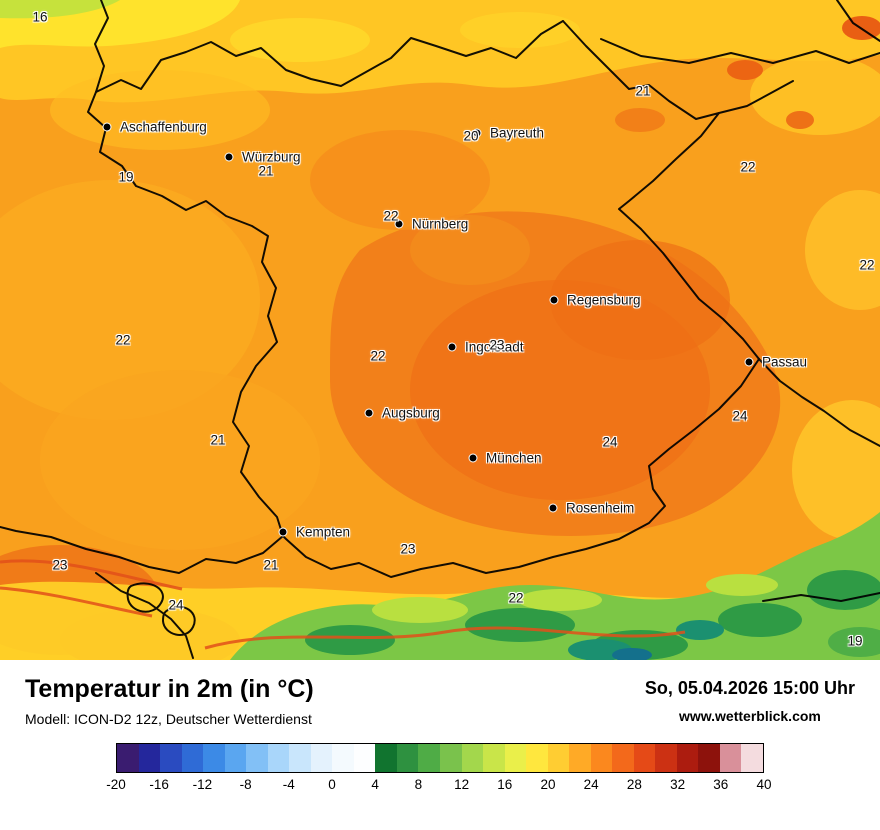  Describe the element at coordinates (634, 785) in the screenshot. I see `legend-tick: 28` at that location.